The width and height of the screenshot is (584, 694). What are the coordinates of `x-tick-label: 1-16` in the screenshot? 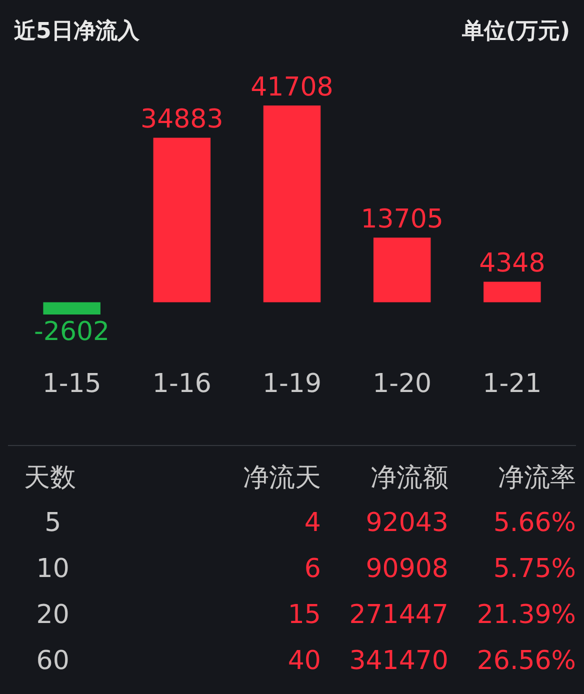 It's located at (182, 384).